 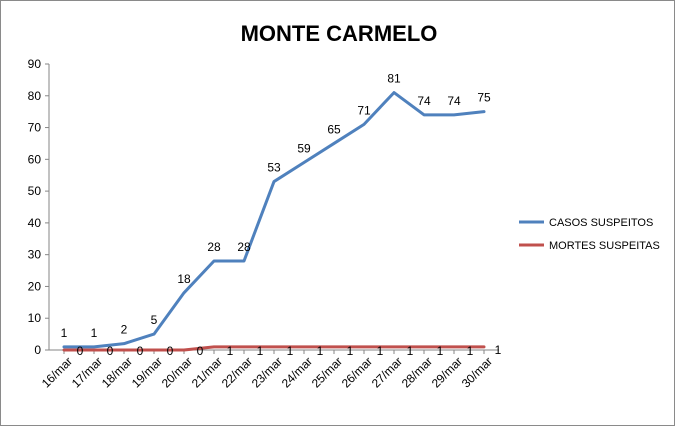 What do you see at coordinates (184, 279) in the screenshot?
I see `data-label-casos: 18` at bounding box center [184, 279].